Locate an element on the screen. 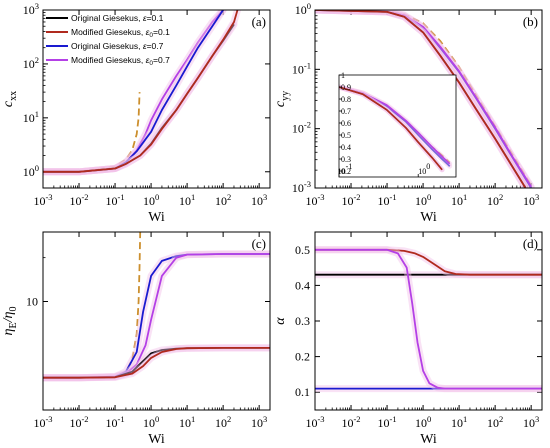 The image size is (550, 448). series-line-modified_07-band is located at coordinates (428, 319).